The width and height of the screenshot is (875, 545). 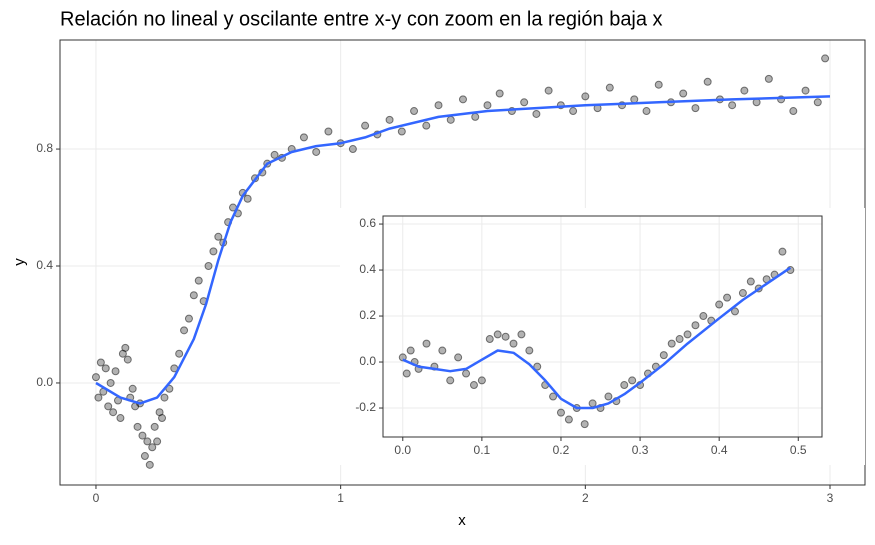 I want to click on x-tick-label: 0.2, so click(x=561, y=450).